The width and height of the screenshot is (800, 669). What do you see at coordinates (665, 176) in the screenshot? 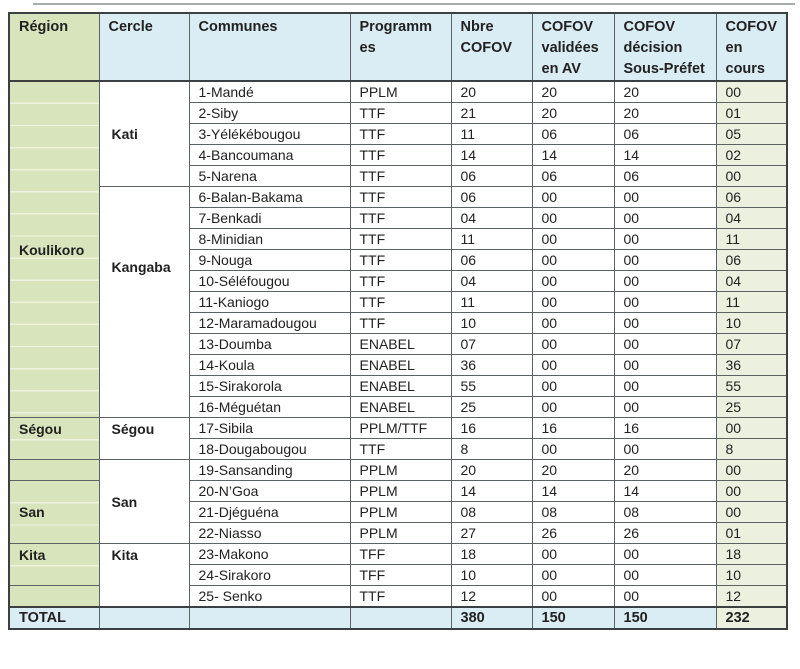
I see `cofov-decision-cell: 06` at bounding box center [665, 176].